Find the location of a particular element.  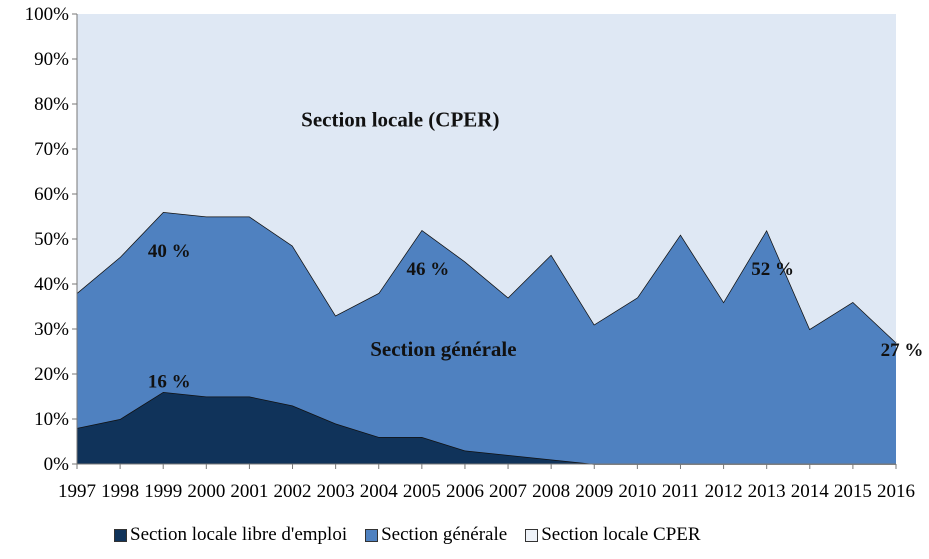

data-label: 46 % is located at coordinates (427, 269).